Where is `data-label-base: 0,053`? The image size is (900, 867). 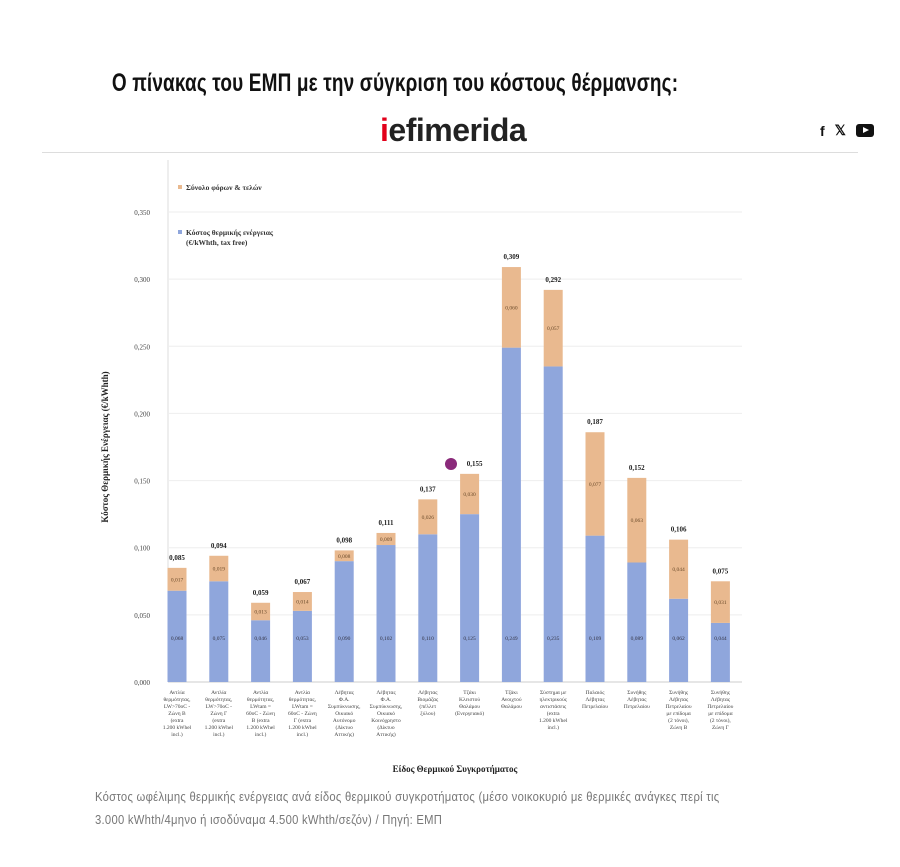
data-label-base: 0,053 is located at coordinates (302, 639).